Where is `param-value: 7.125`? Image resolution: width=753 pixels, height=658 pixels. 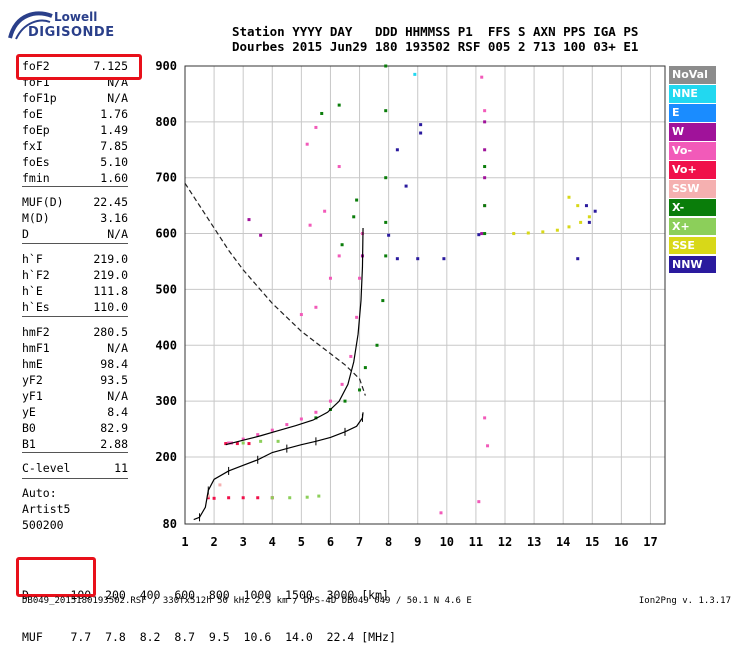
param-value: 7.125 is located at coordinates (110, 66).